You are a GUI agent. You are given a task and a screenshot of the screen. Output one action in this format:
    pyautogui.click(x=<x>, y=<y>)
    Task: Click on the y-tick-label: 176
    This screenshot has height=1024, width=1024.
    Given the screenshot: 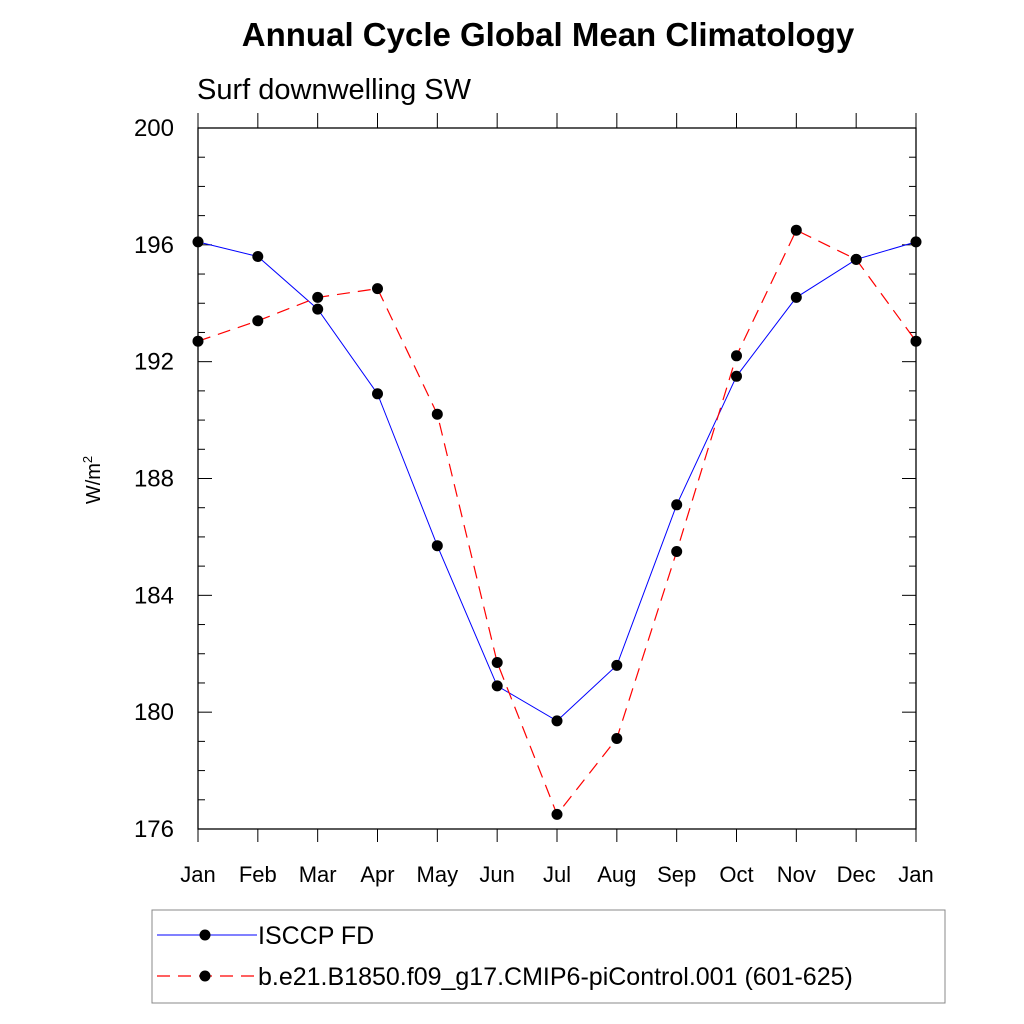 What is the action you would take?
    pyautogui.click(x=154, y=829)
    